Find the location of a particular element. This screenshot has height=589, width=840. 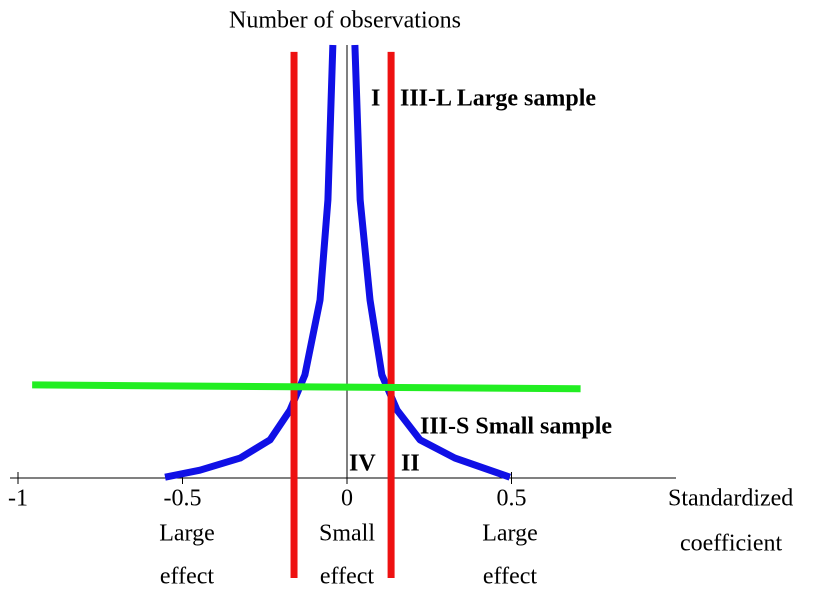

effect-label: Small is located at coordinates (347, 534).